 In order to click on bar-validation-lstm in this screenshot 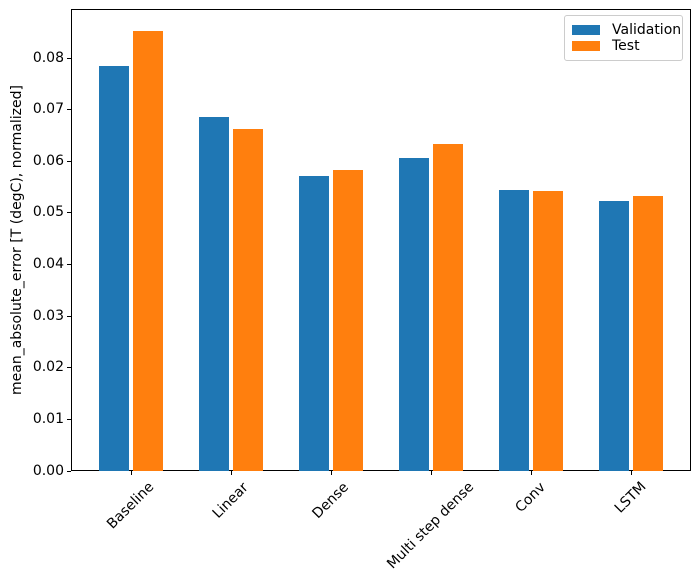, I will do `click(614, 335)`.